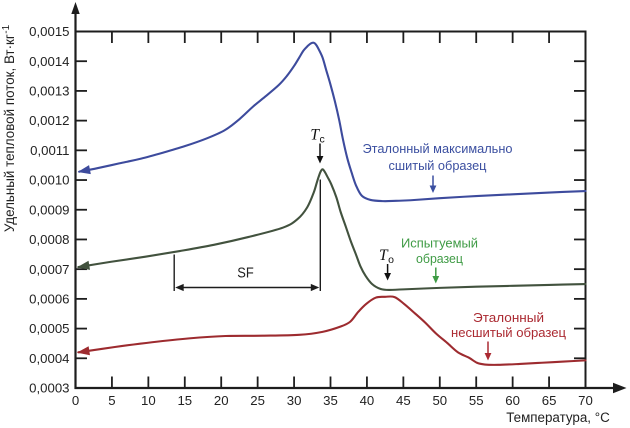  What do you see at coordinates (6, 28) in the screenshot?
I see `y-axis-title-superscript: -1` at bounding box center [6, 28].